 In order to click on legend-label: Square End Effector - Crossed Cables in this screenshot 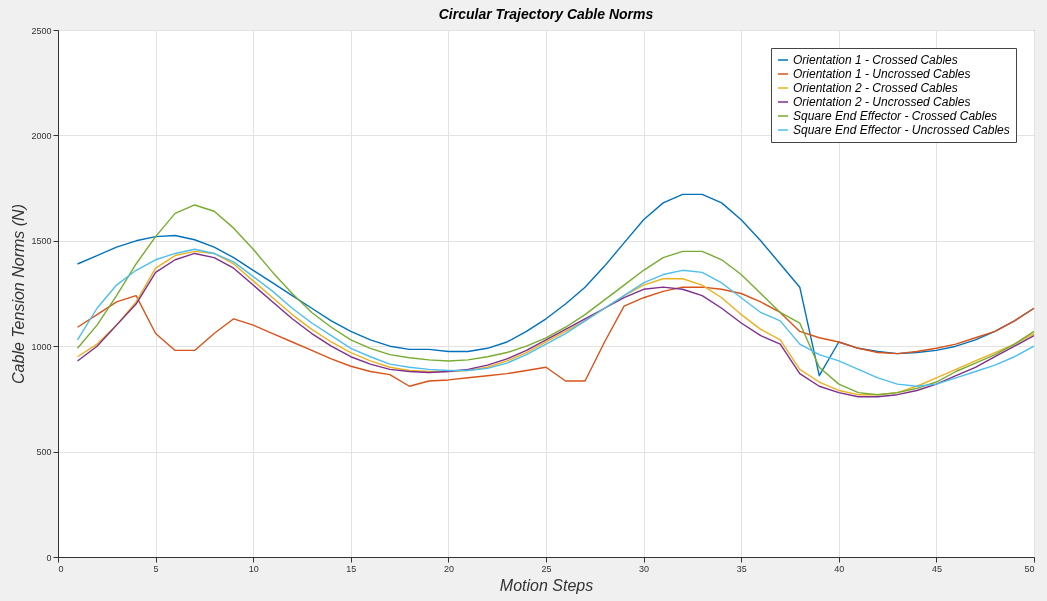, I will do `click(895, 116)`.